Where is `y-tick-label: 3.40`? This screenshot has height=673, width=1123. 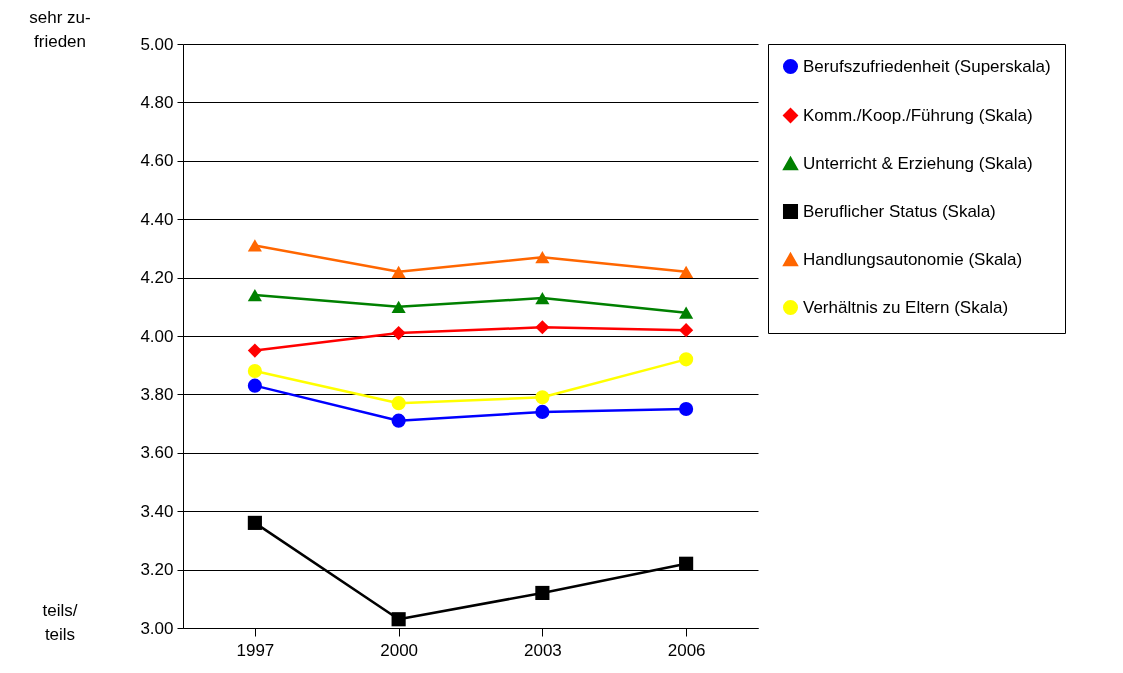
y-tick-label: 3.40 is located at coordinates (157, 511).